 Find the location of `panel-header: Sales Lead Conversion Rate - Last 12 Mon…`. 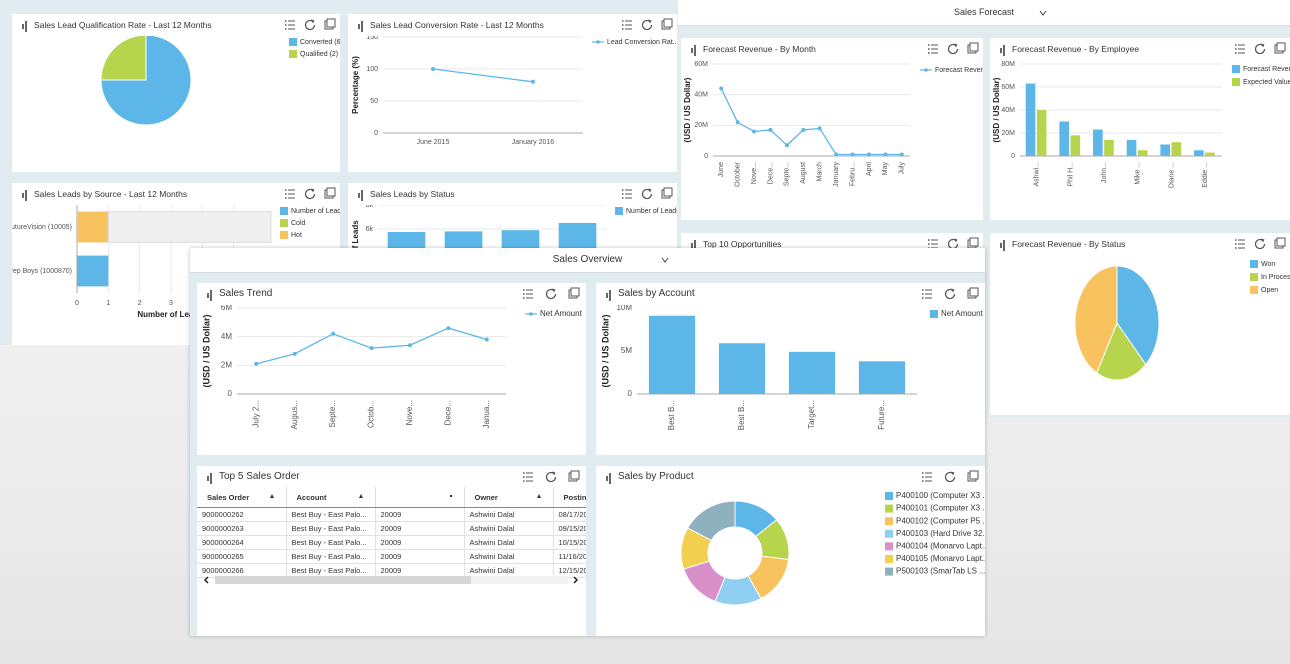

panel-header: Sales Lead Conversion Rate - Last 12 Mon… is located at coordinates (512, 25).